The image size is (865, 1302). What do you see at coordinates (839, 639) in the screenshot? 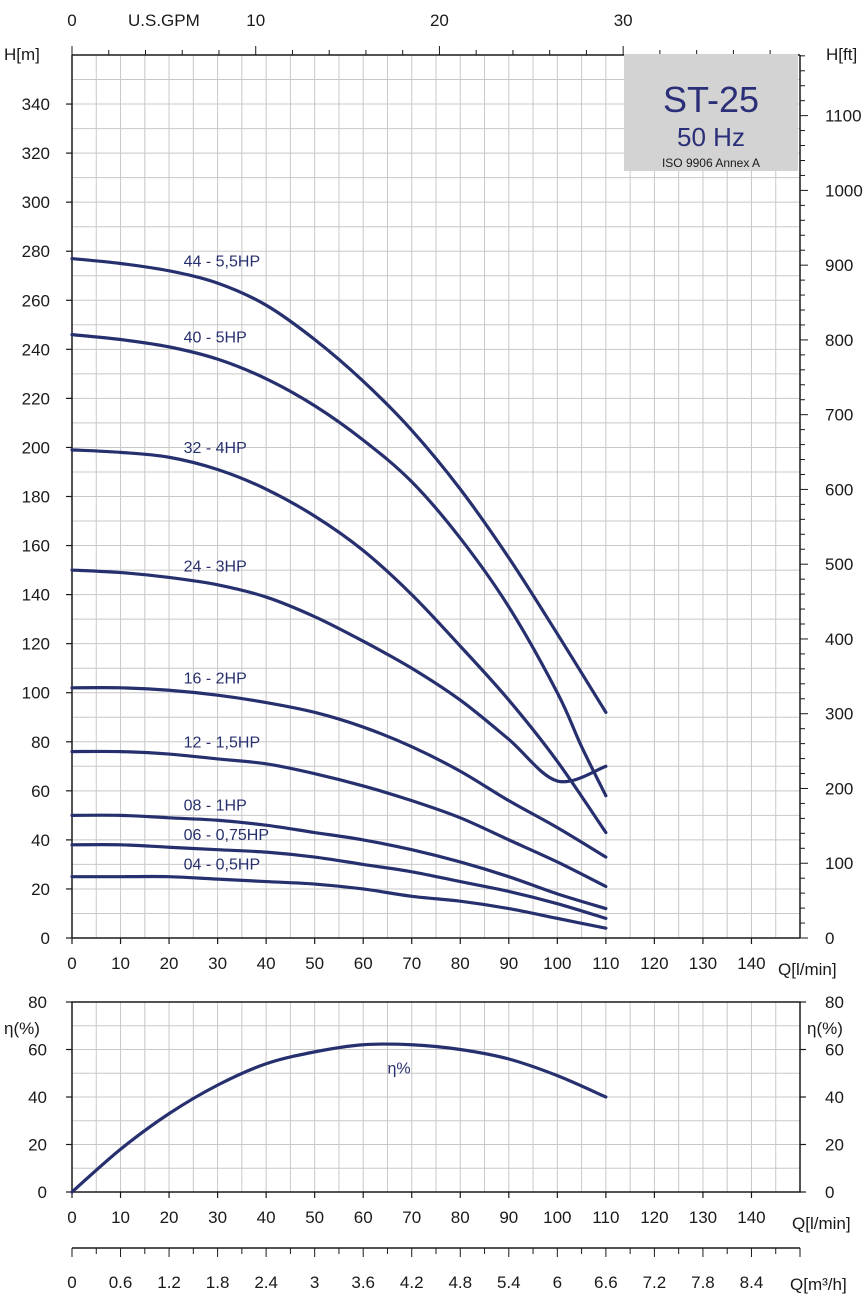
I see `right-y-tick-label: 400` at bounding box center [839, 639].